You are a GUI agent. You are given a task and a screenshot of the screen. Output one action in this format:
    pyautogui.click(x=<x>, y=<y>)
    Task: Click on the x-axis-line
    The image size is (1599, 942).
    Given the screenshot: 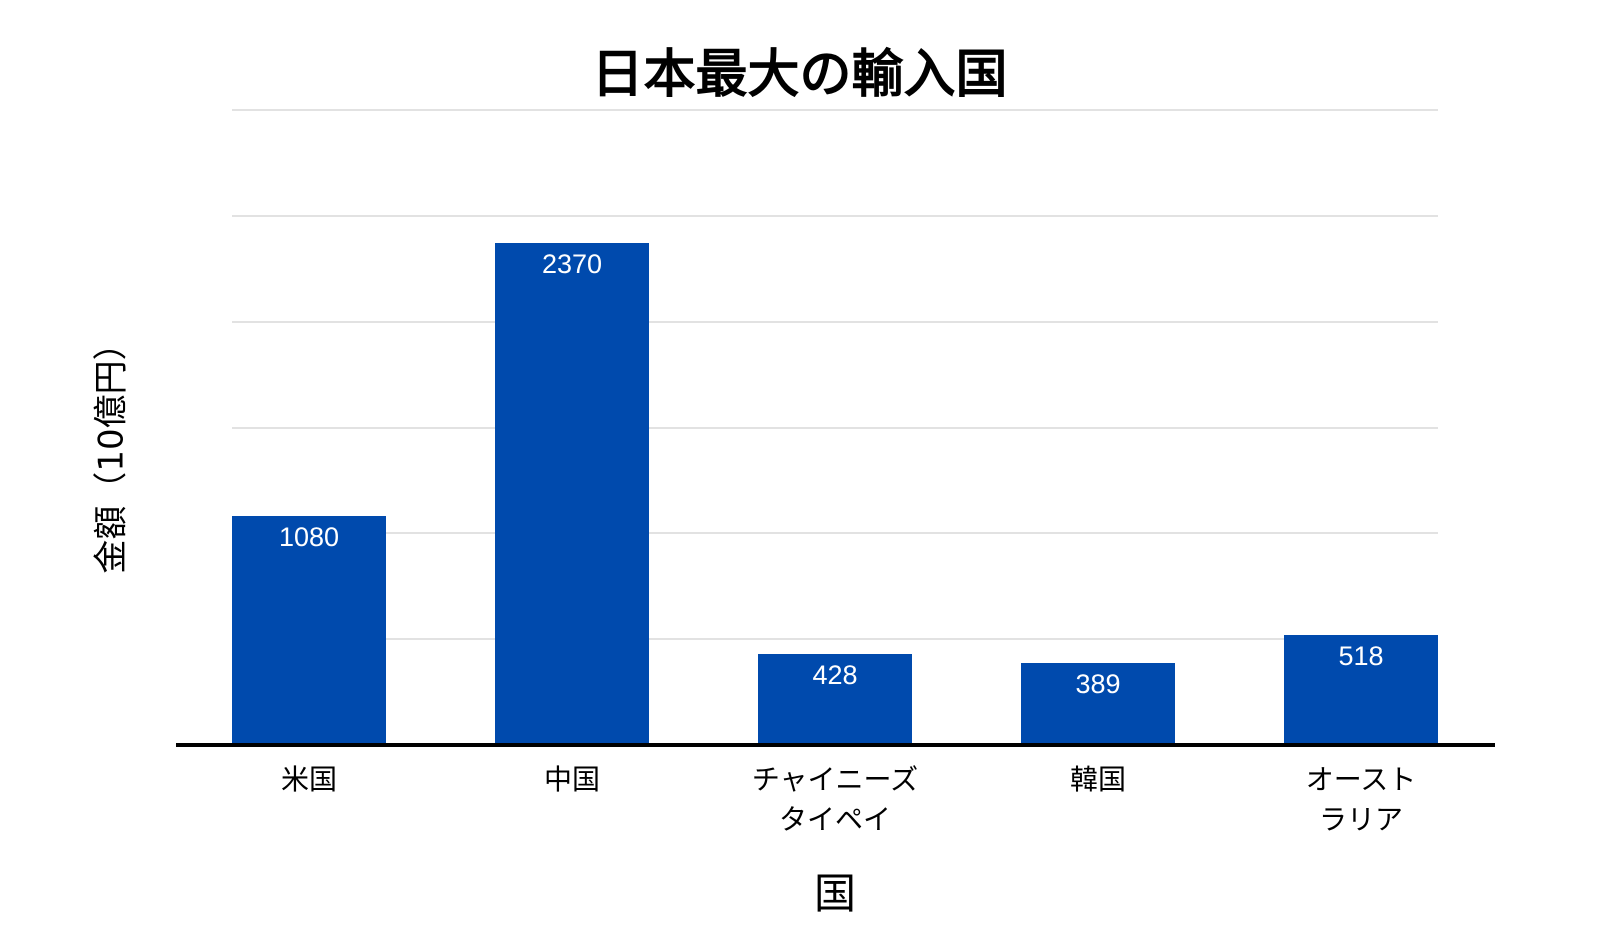 What is the action you would take?
    pyautogui.click(x=835, y=745)
    